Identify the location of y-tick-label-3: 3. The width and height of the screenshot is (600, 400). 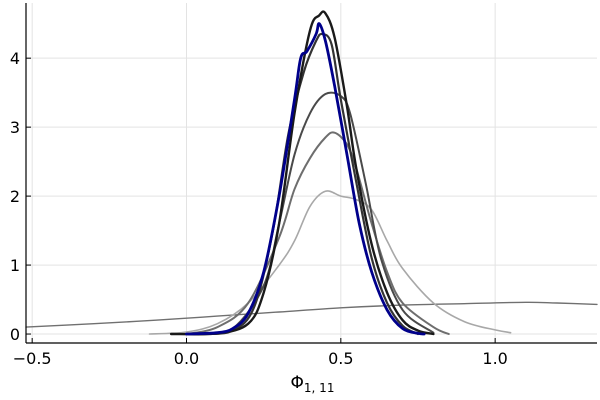
(15, 127).